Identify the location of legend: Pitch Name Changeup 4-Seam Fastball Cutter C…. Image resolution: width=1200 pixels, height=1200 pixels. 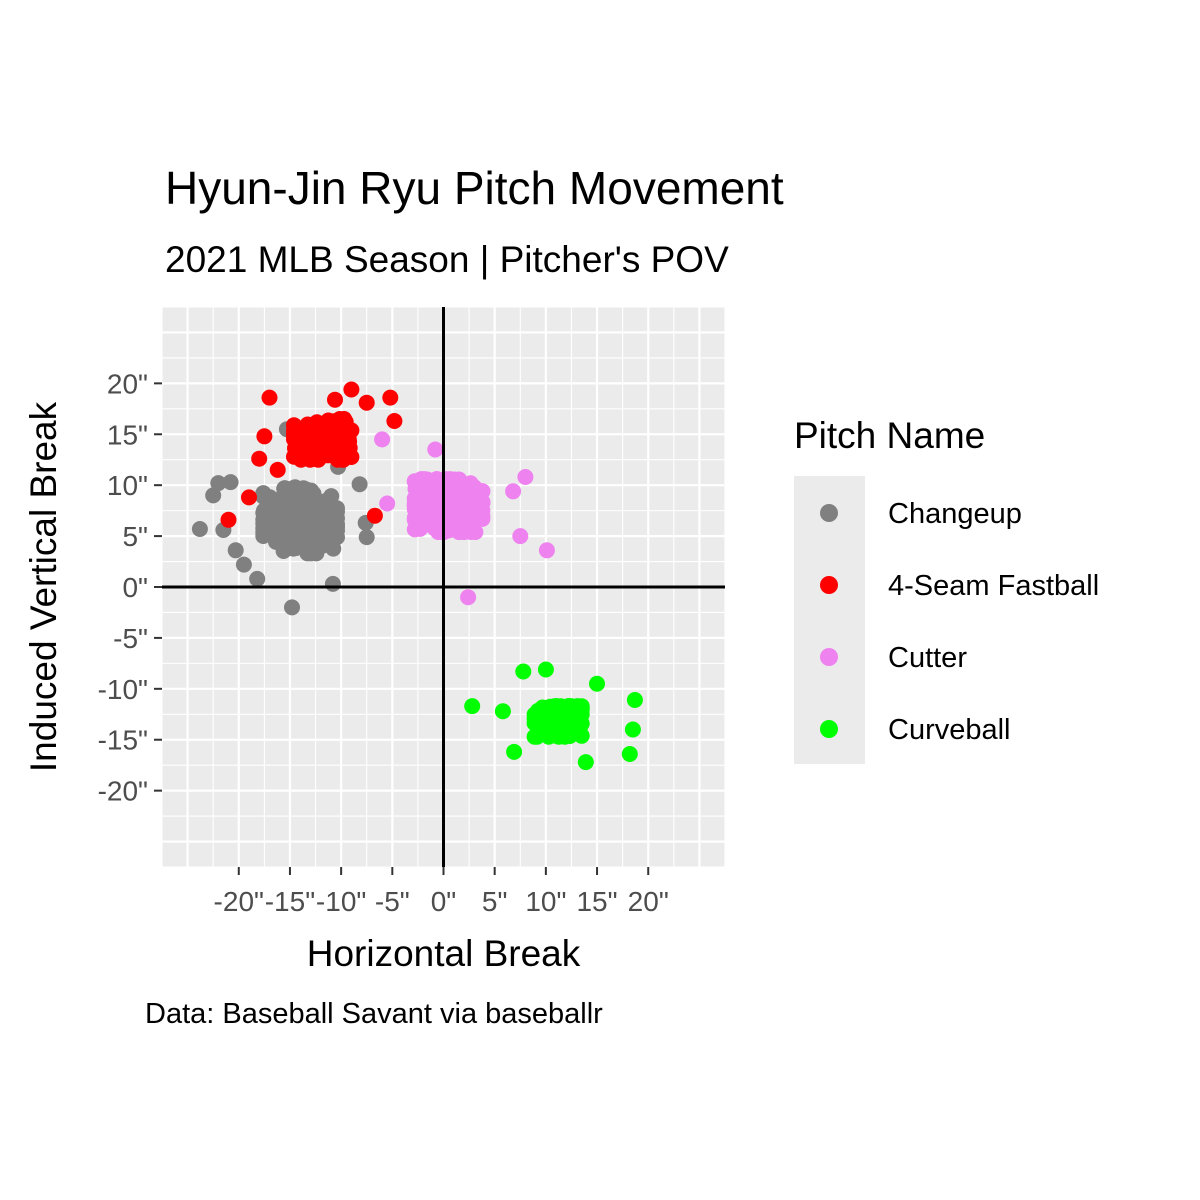
(946, 589).